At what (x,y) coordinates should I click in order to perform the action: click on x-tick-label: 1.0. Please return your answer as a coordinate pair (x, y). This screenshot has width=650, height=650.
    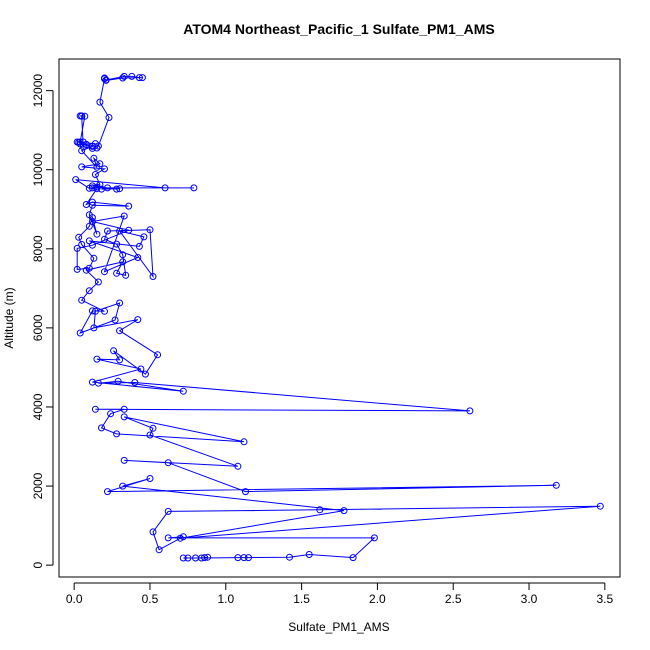
    Looking at the image, I should click on (225, 599).